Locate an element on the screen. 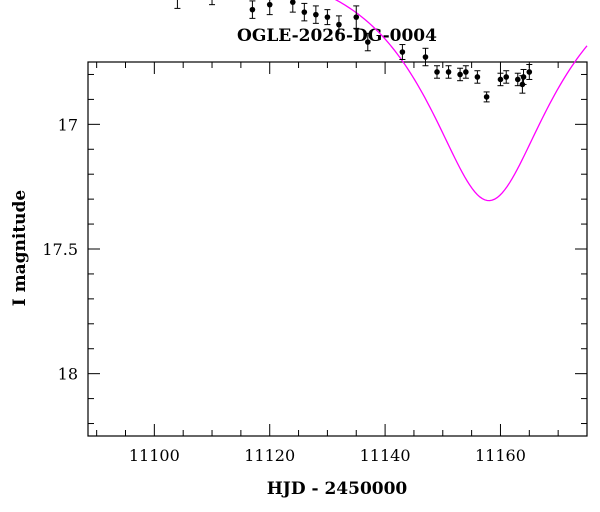 The width and height of the screenshot is (600, 512). data-points-layer is located at coordinates (353, 51).